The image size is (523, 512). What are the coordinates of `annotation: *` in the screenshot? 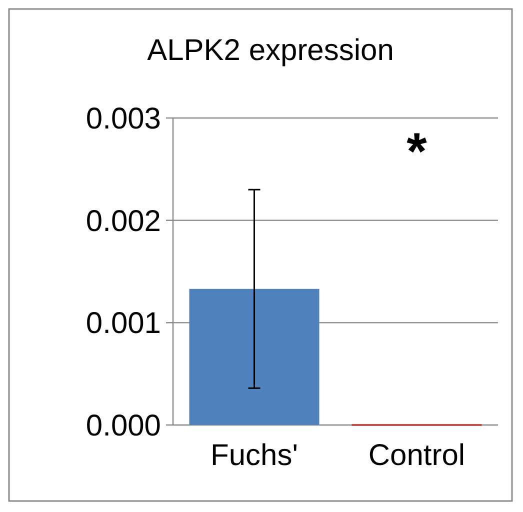 It's located at (417, 152).